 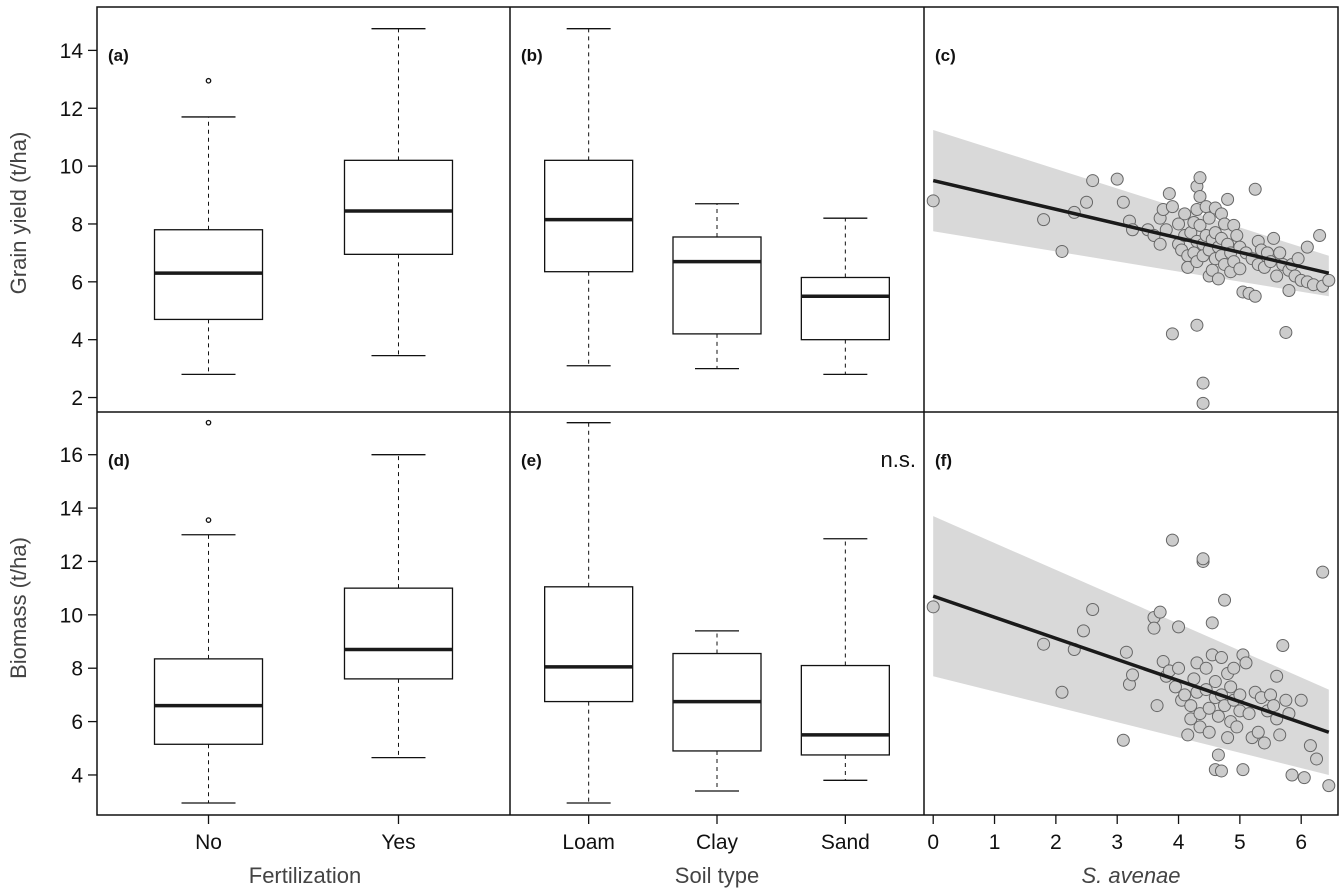 What do you see at coordinates (208, 842) in the screenshot?
I see `x-tick-label: No` at bounding box center [208, 842].